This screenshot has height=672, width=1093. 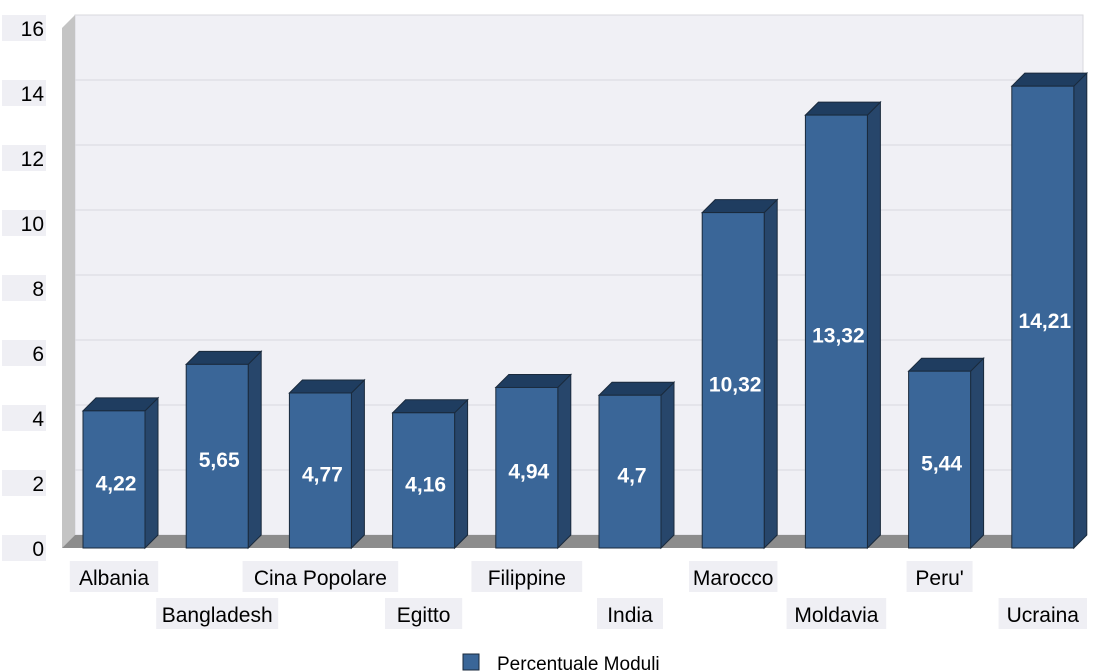 What do you see at coordinates (322, 474) in the screenshot?
I see `bar-value-label: 4,77` at bounding box center [322, 474].